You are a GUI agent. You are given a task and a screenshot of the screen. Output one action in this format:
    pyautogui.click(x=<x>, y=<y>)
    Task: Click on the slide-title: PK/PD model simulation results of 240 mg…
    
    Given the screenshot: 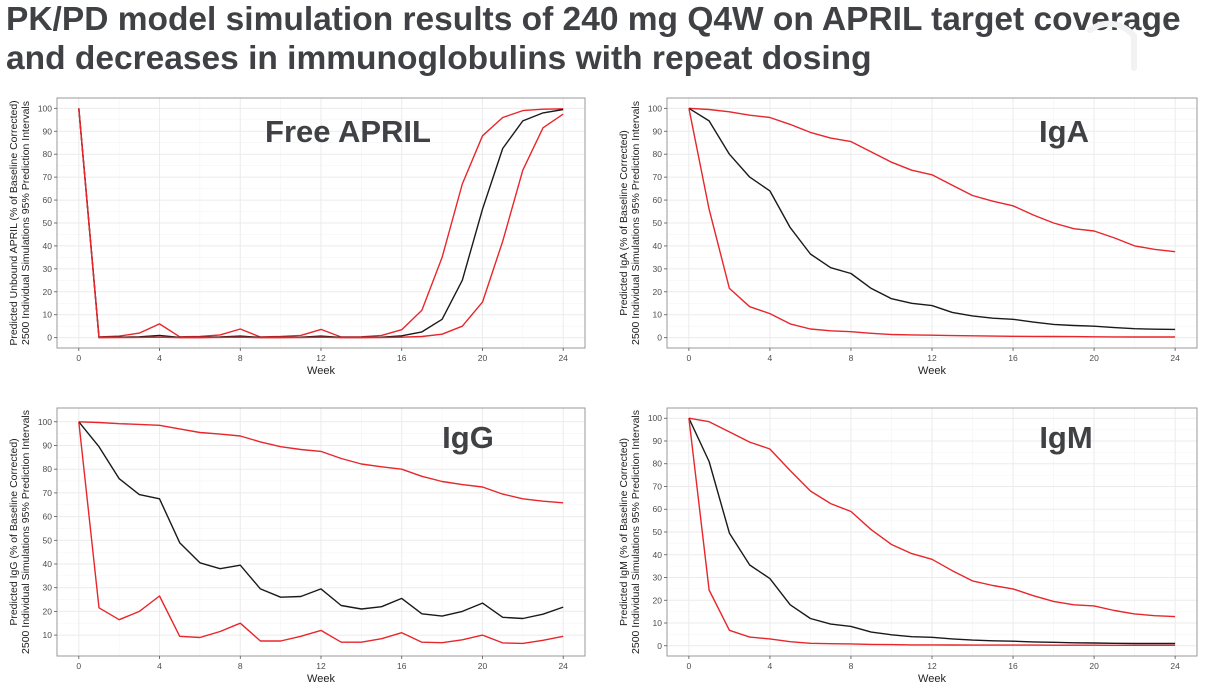 What is the action you would take?
    pyautogui.click(x=601, y=39)
    